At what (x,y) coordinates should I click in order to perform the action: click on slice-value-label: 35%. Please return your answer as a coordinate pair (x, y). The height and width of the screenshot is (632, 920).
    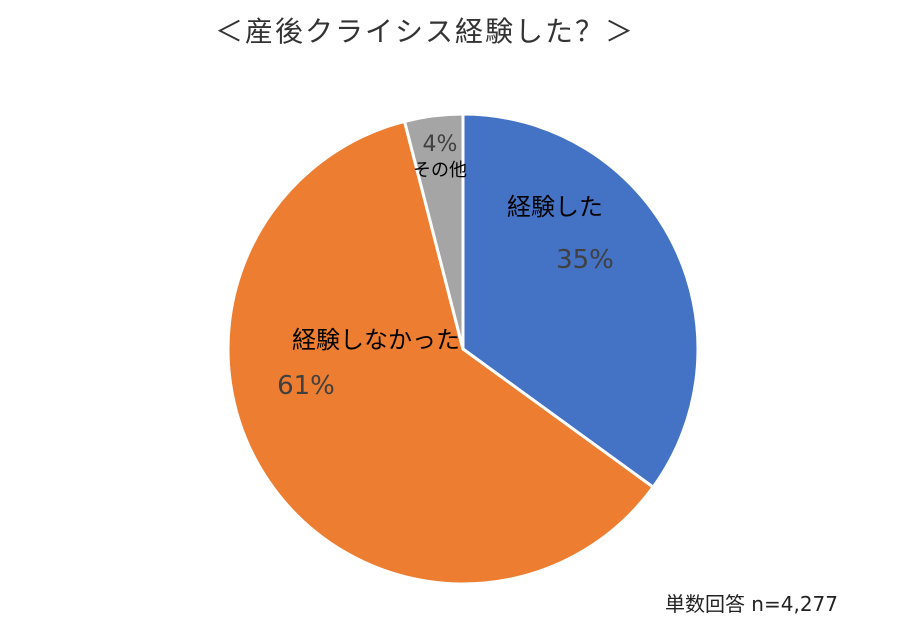
    Looking at the image, I should click on (585, 260).